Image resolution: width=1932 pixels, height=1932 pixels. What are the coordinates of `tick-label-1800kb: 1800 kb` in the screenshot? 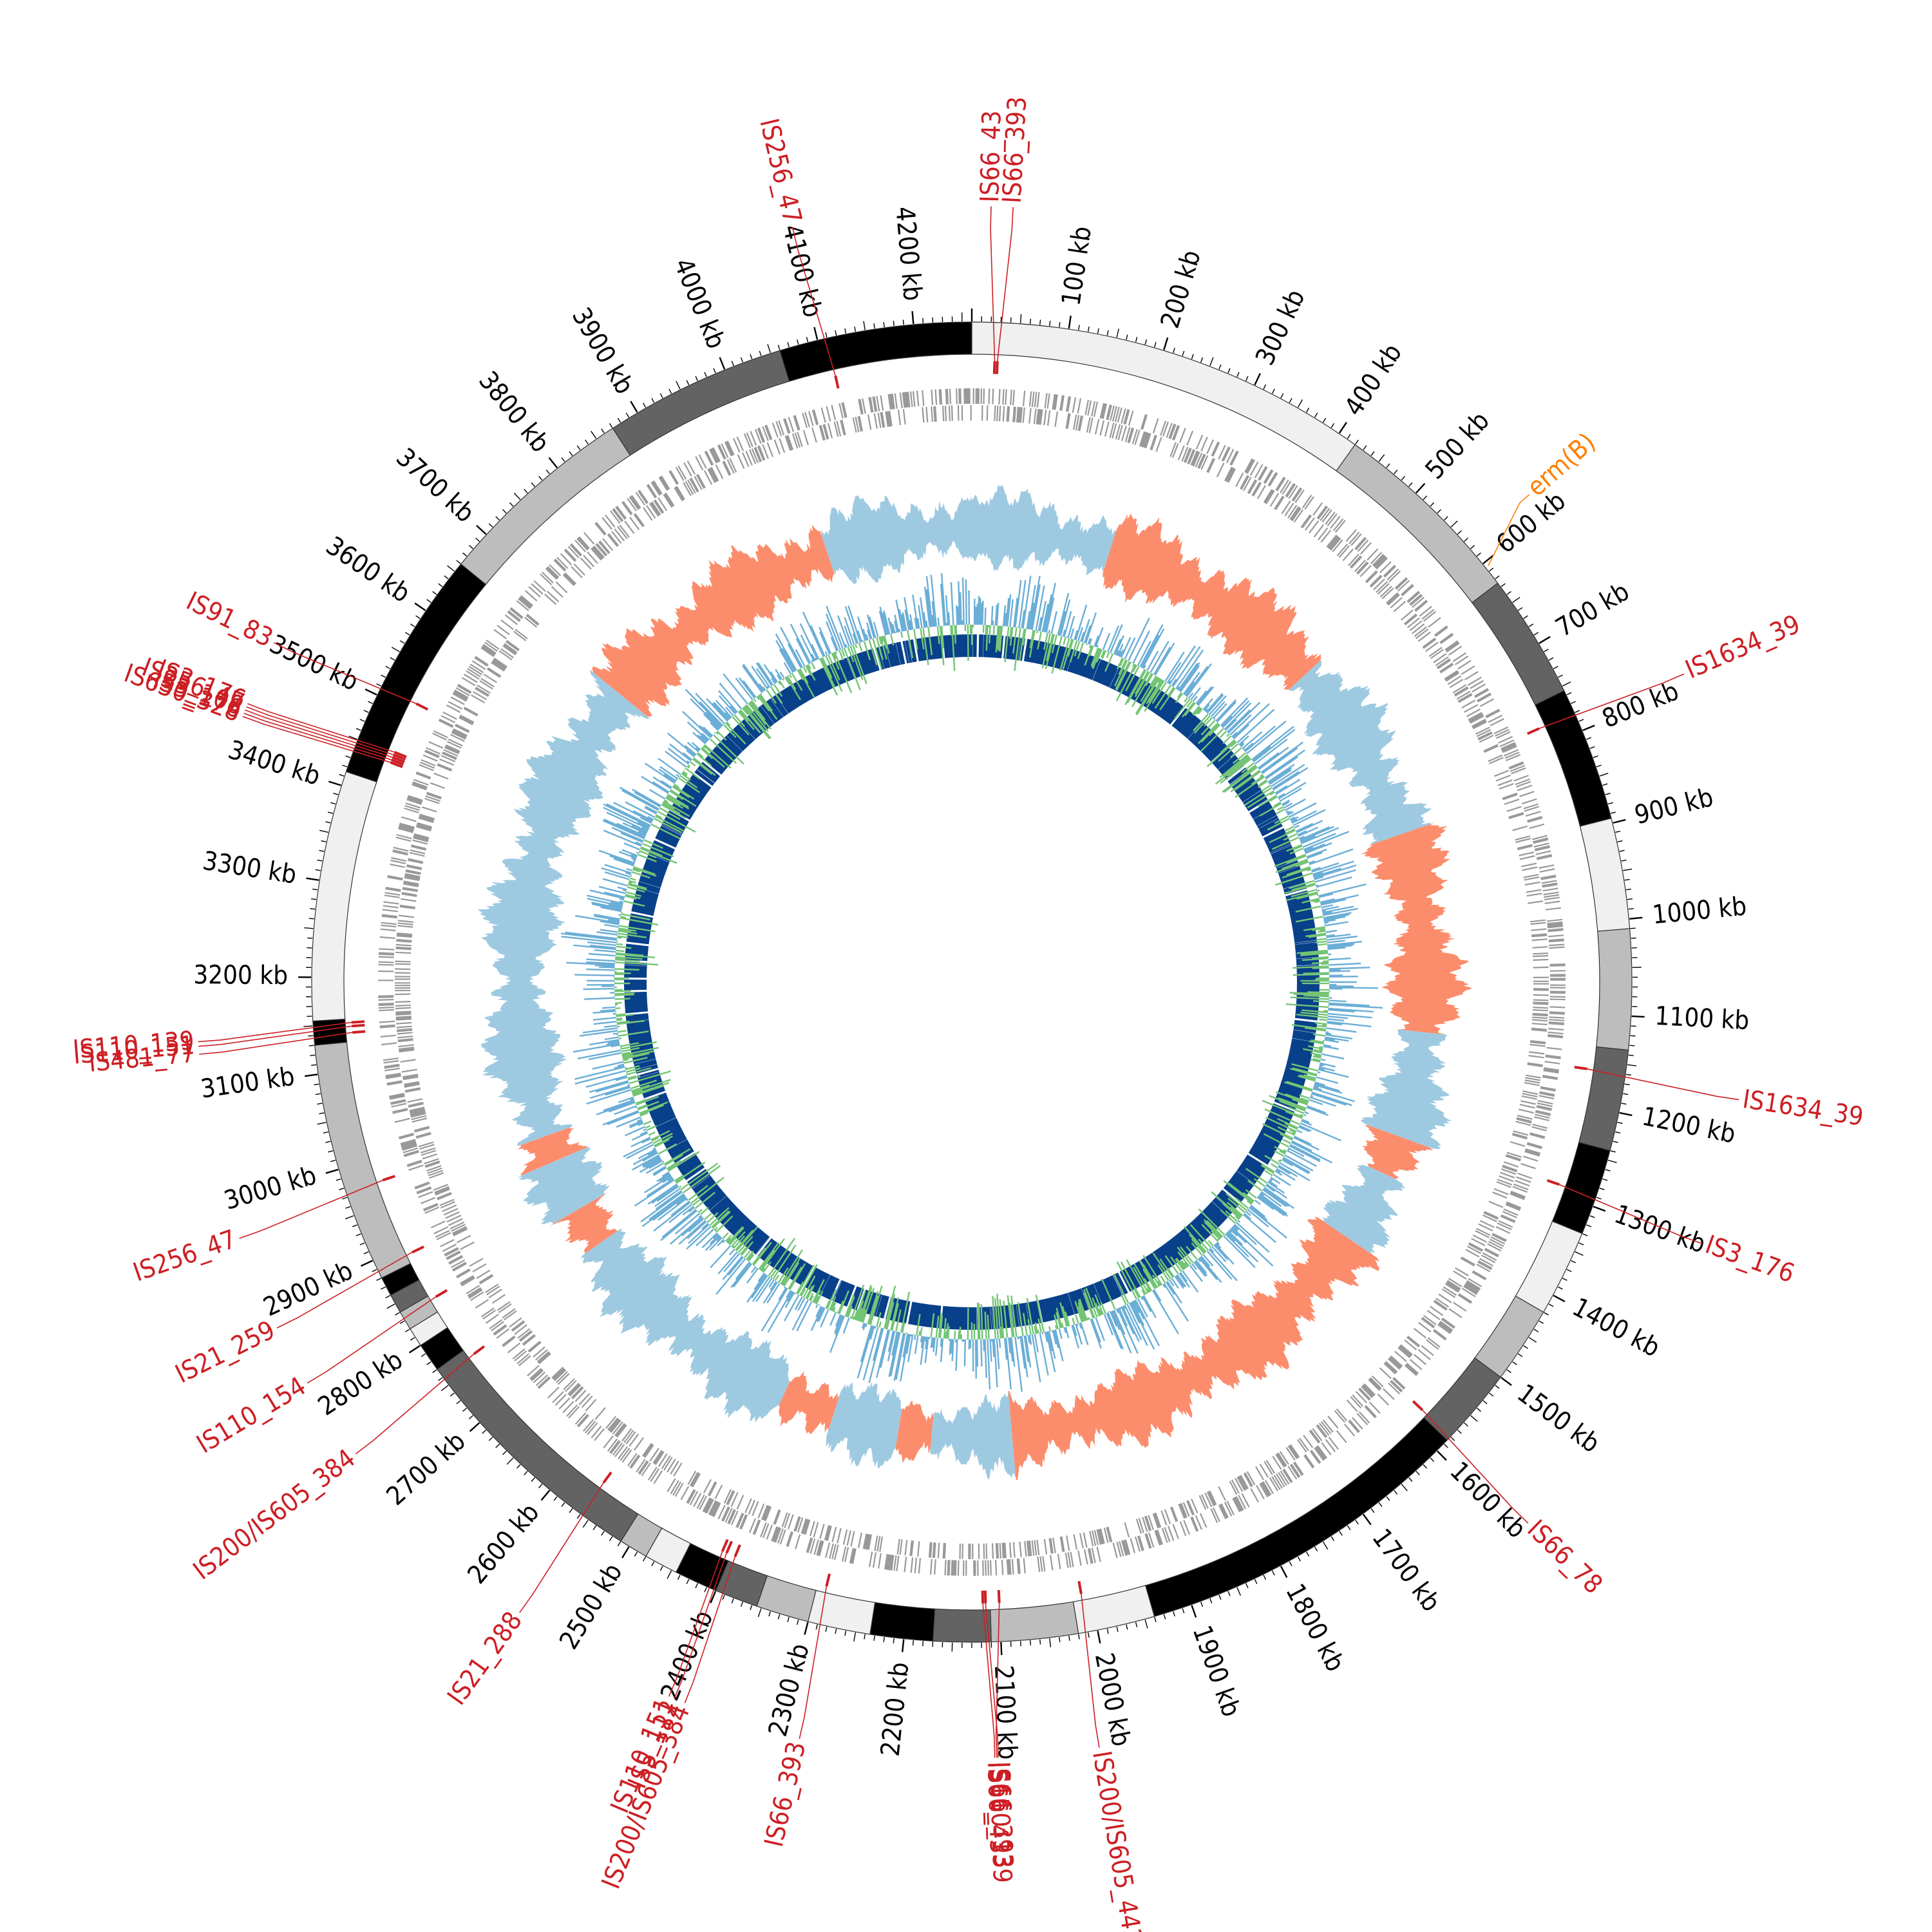 It's located at (1315, 1628).